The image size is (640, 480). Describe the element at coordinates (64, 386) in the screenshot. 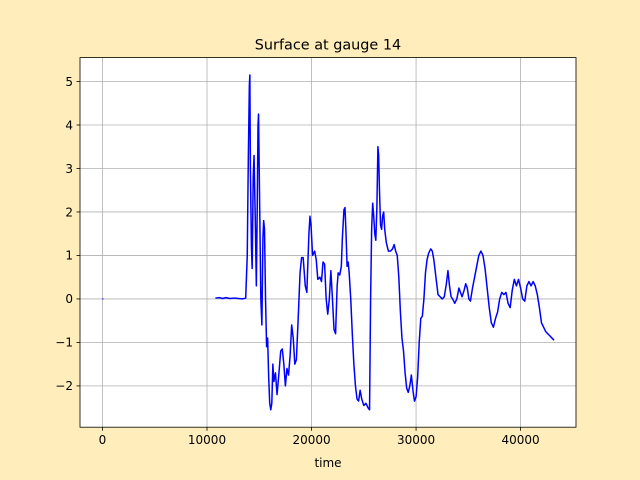

I see `y-tick-label: −2` at that location.